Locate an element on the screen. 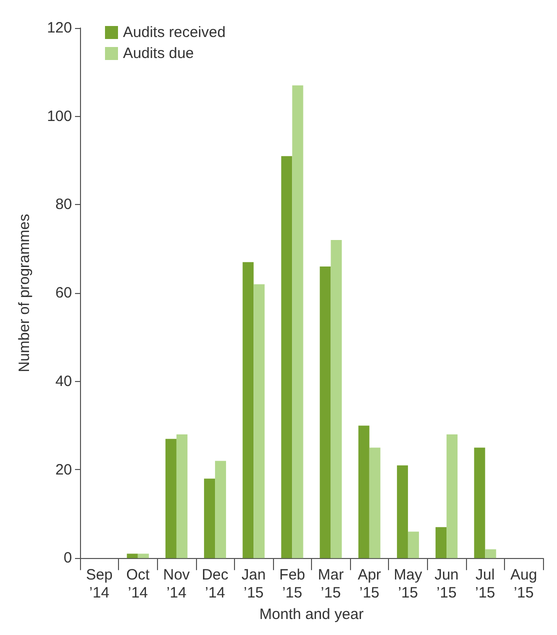 The height and width of the screenshot is (635, 557). y-tick-label: 100 is located at coordinates (59, 116).